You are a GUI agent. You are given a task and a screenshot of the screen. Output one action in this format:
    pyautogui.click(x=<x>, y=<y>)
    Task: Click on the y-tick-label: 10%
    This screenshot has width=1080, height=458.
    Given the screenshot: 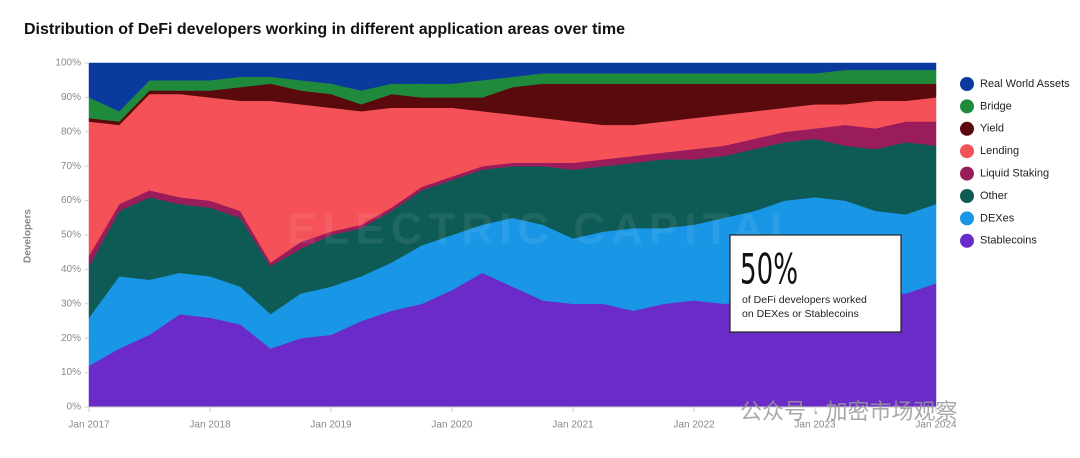 What is the action you would take?
    pyautogui.click(x=71, y=372)
    